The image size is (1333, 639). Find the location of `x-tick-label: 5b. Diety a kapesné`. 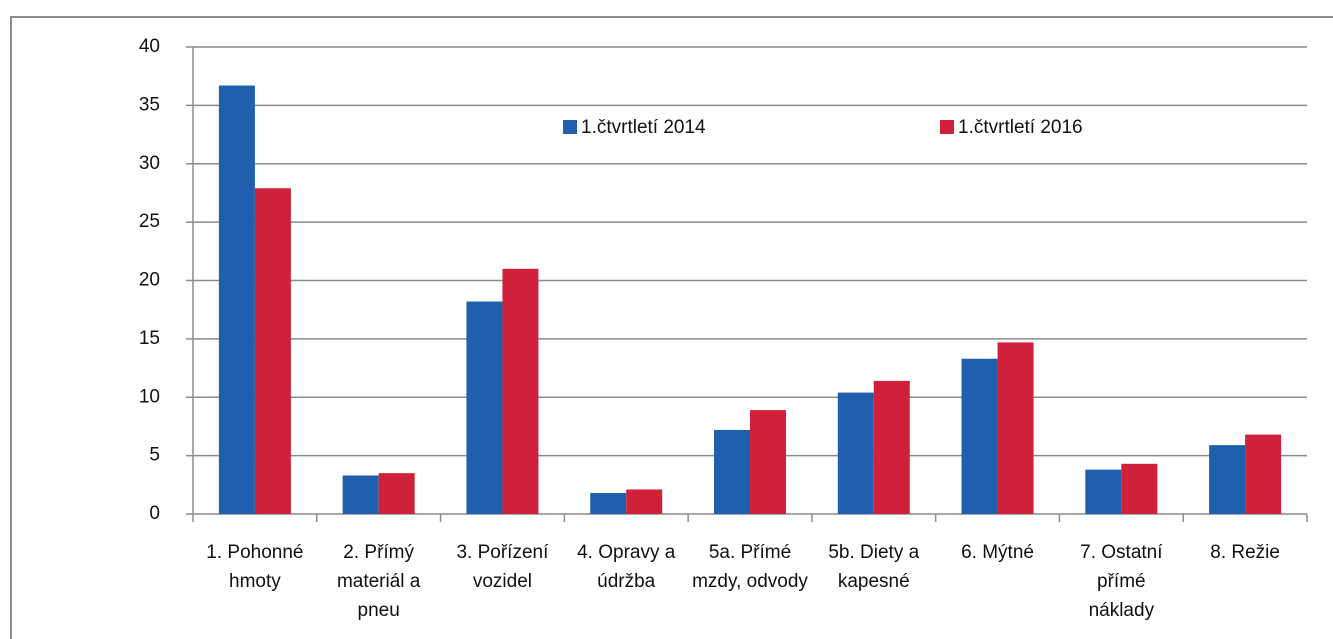

x-tick-label: 5b. Diety a kapesné is located at coordinates (874, 567).